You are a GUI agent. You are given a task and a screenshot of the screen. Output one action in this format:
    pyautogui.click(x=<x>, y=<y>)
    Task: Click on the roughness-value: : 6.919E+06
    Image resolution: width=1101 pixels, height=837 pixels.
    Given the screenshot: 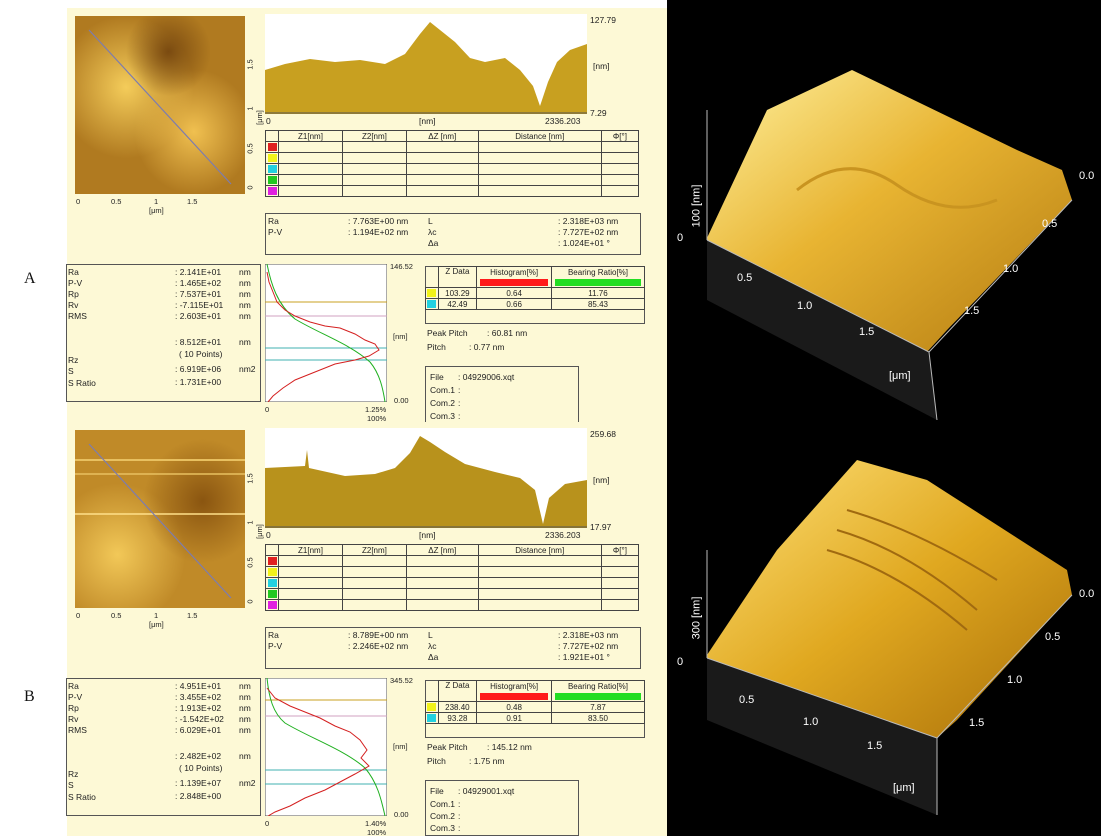 What is the action you would take?
    pyautogui.click(x=198, y=369)
    